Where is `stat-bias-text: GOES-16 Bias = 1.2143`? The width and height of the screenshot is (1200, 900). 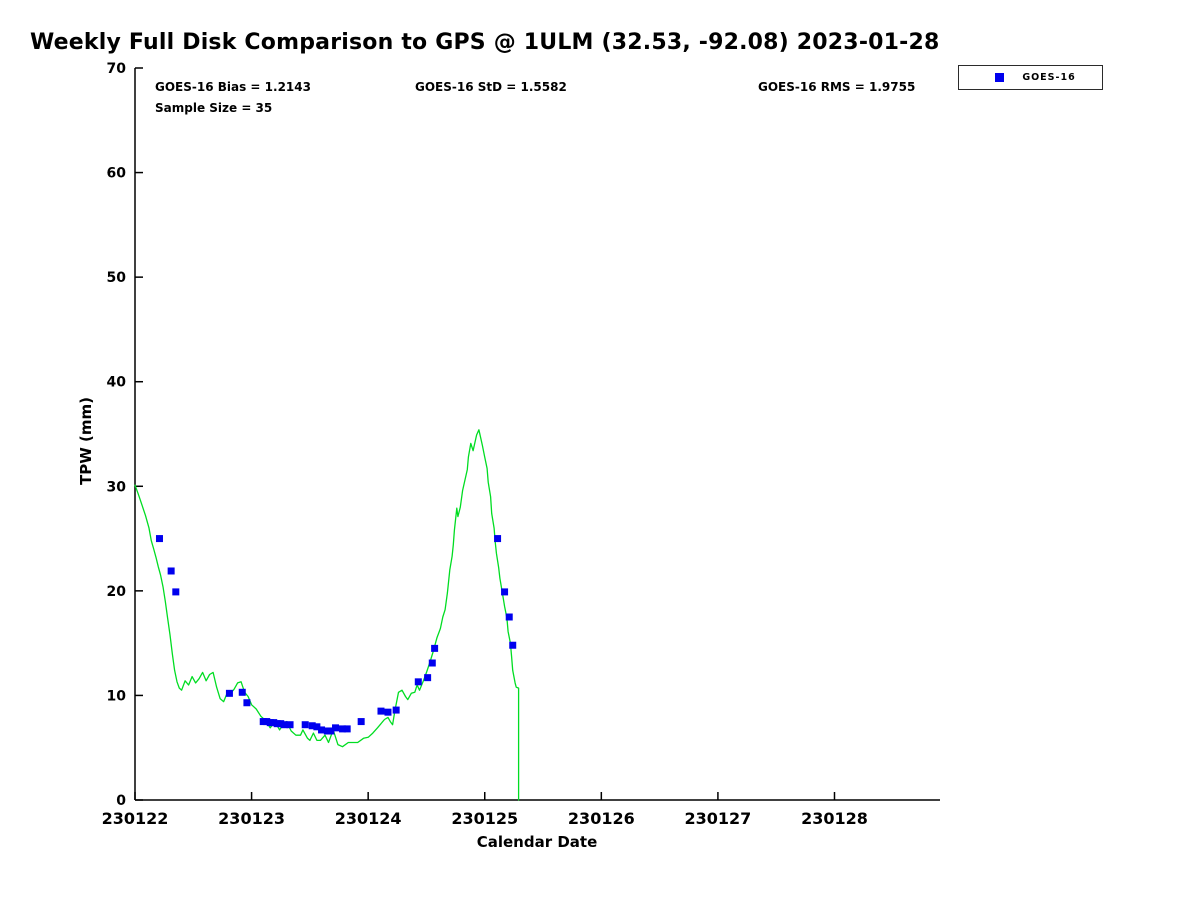
stat-bias-text: GOES-16 Bias = 1.2143 is located at coordinates (233, 87).